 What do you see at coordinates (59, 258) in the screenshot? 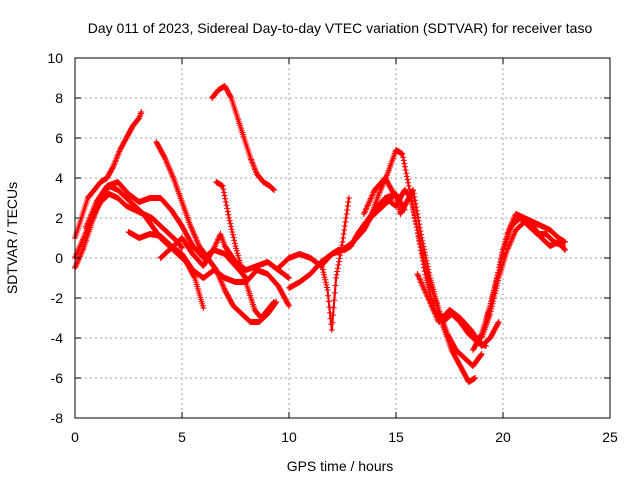
I see `y-tick-label: 0` at bounding box center [59, 258].